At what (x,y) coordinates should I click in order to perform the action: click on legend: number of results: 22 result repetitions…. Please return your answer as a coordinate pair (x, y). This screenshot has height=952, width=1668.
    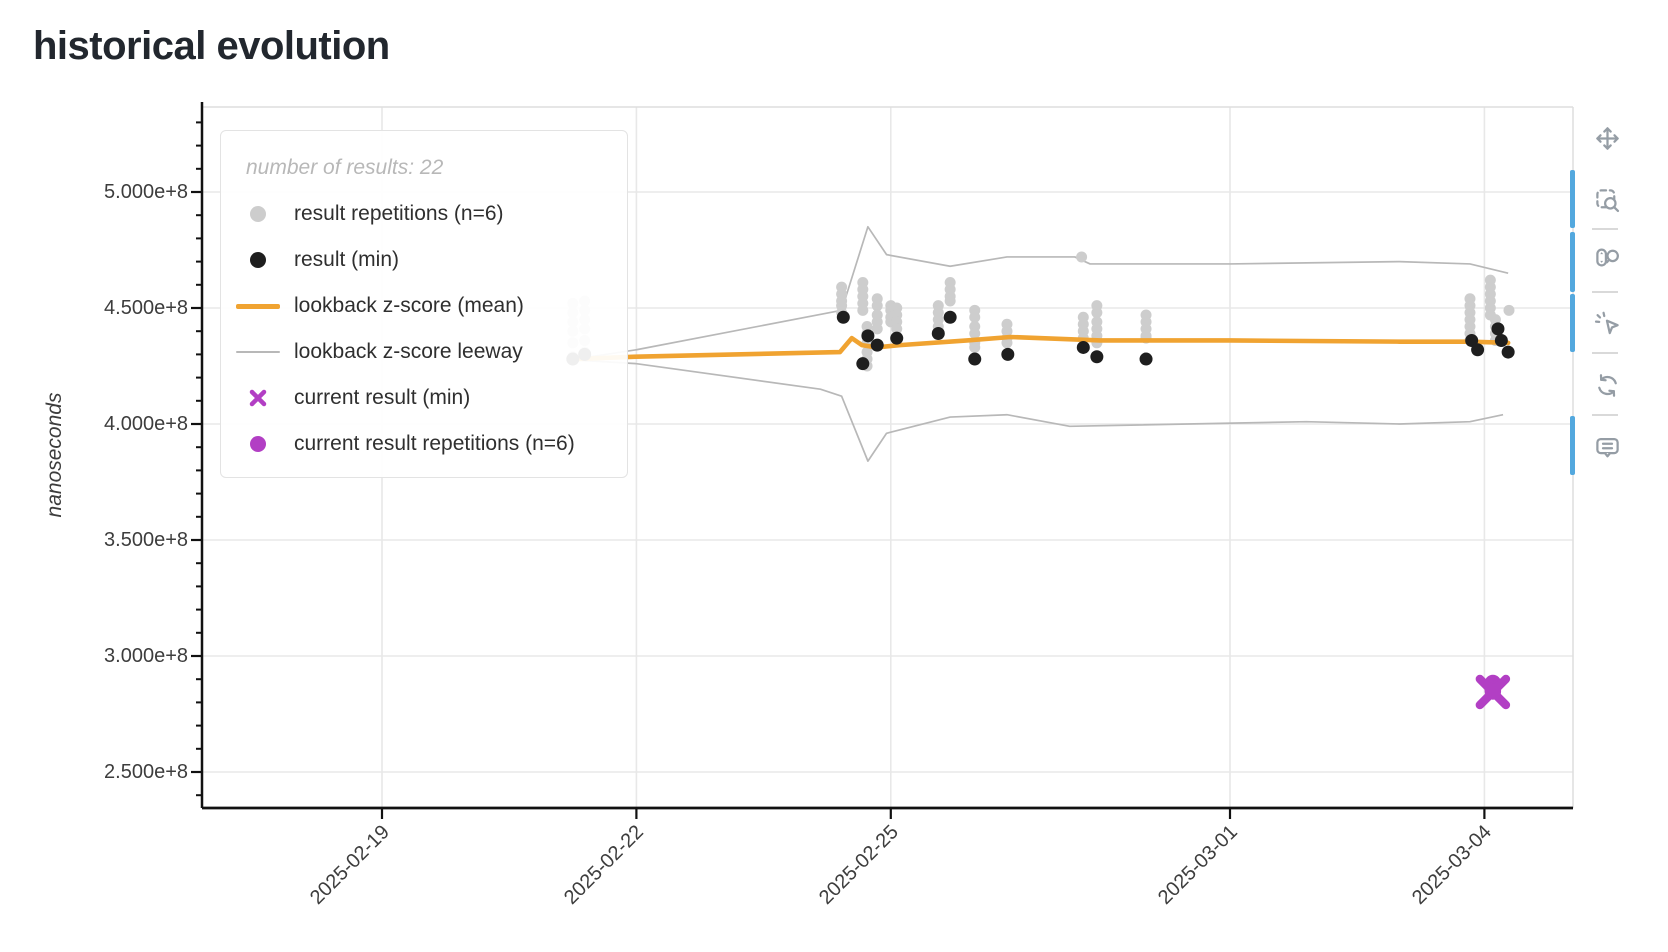
    Looking at the image, I should click on (424, 304).